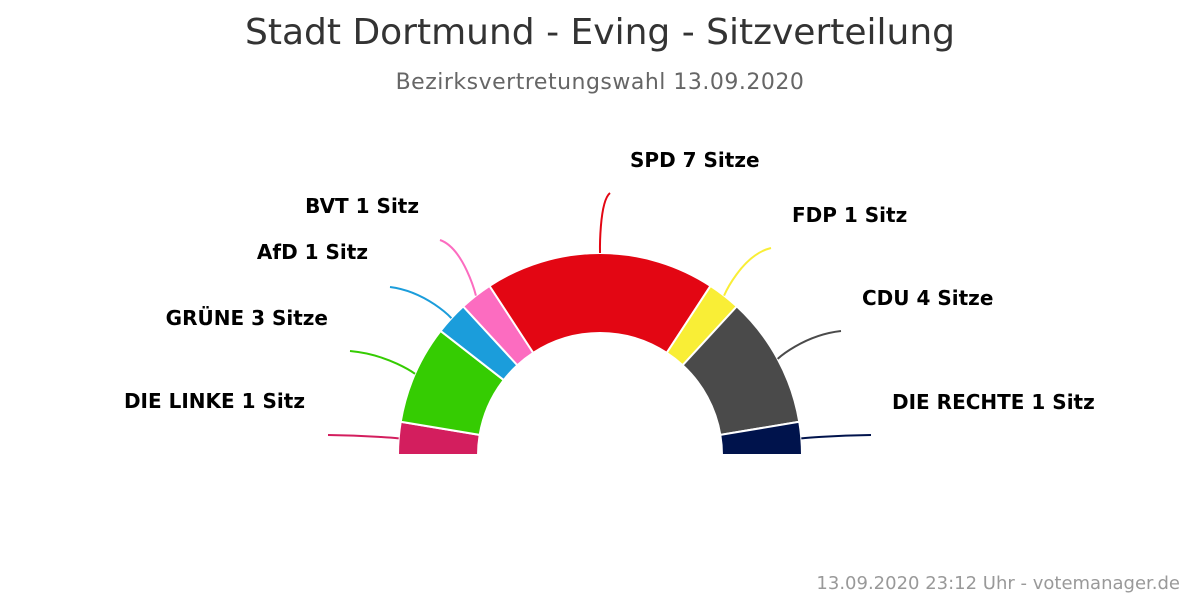  Describe the element at coordinates (600, 82) in the screenshot. I see `chart-subtitle: Bezirksvertretungswahl 13.09.2020` at that location.